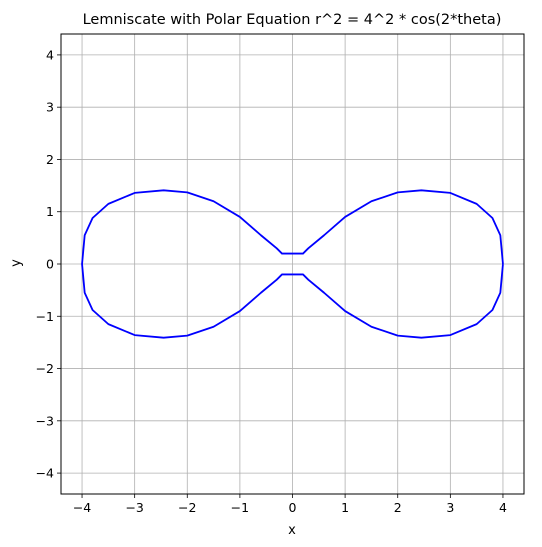 This screenshot has width=542, height=547. Describe the element at coordinates (398, 507) in the screenshot. I see `x-tick-label: 2` at that location.